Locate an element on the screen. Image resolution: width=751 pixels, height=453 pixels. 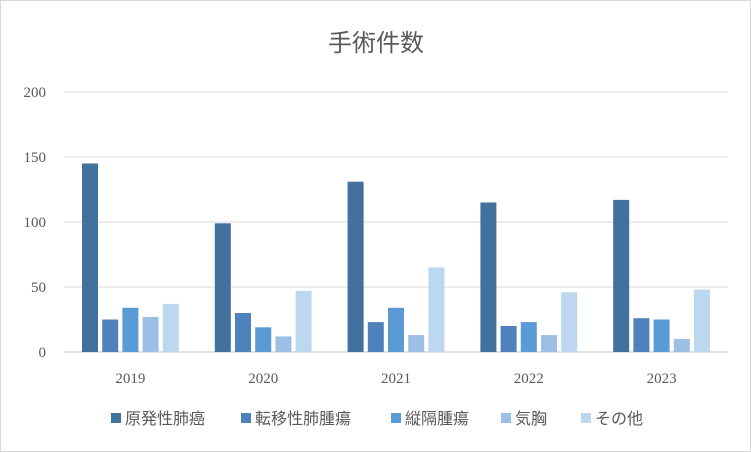
legend-label: 転移性肺腫瘍 is located at coordinates (303, 418).